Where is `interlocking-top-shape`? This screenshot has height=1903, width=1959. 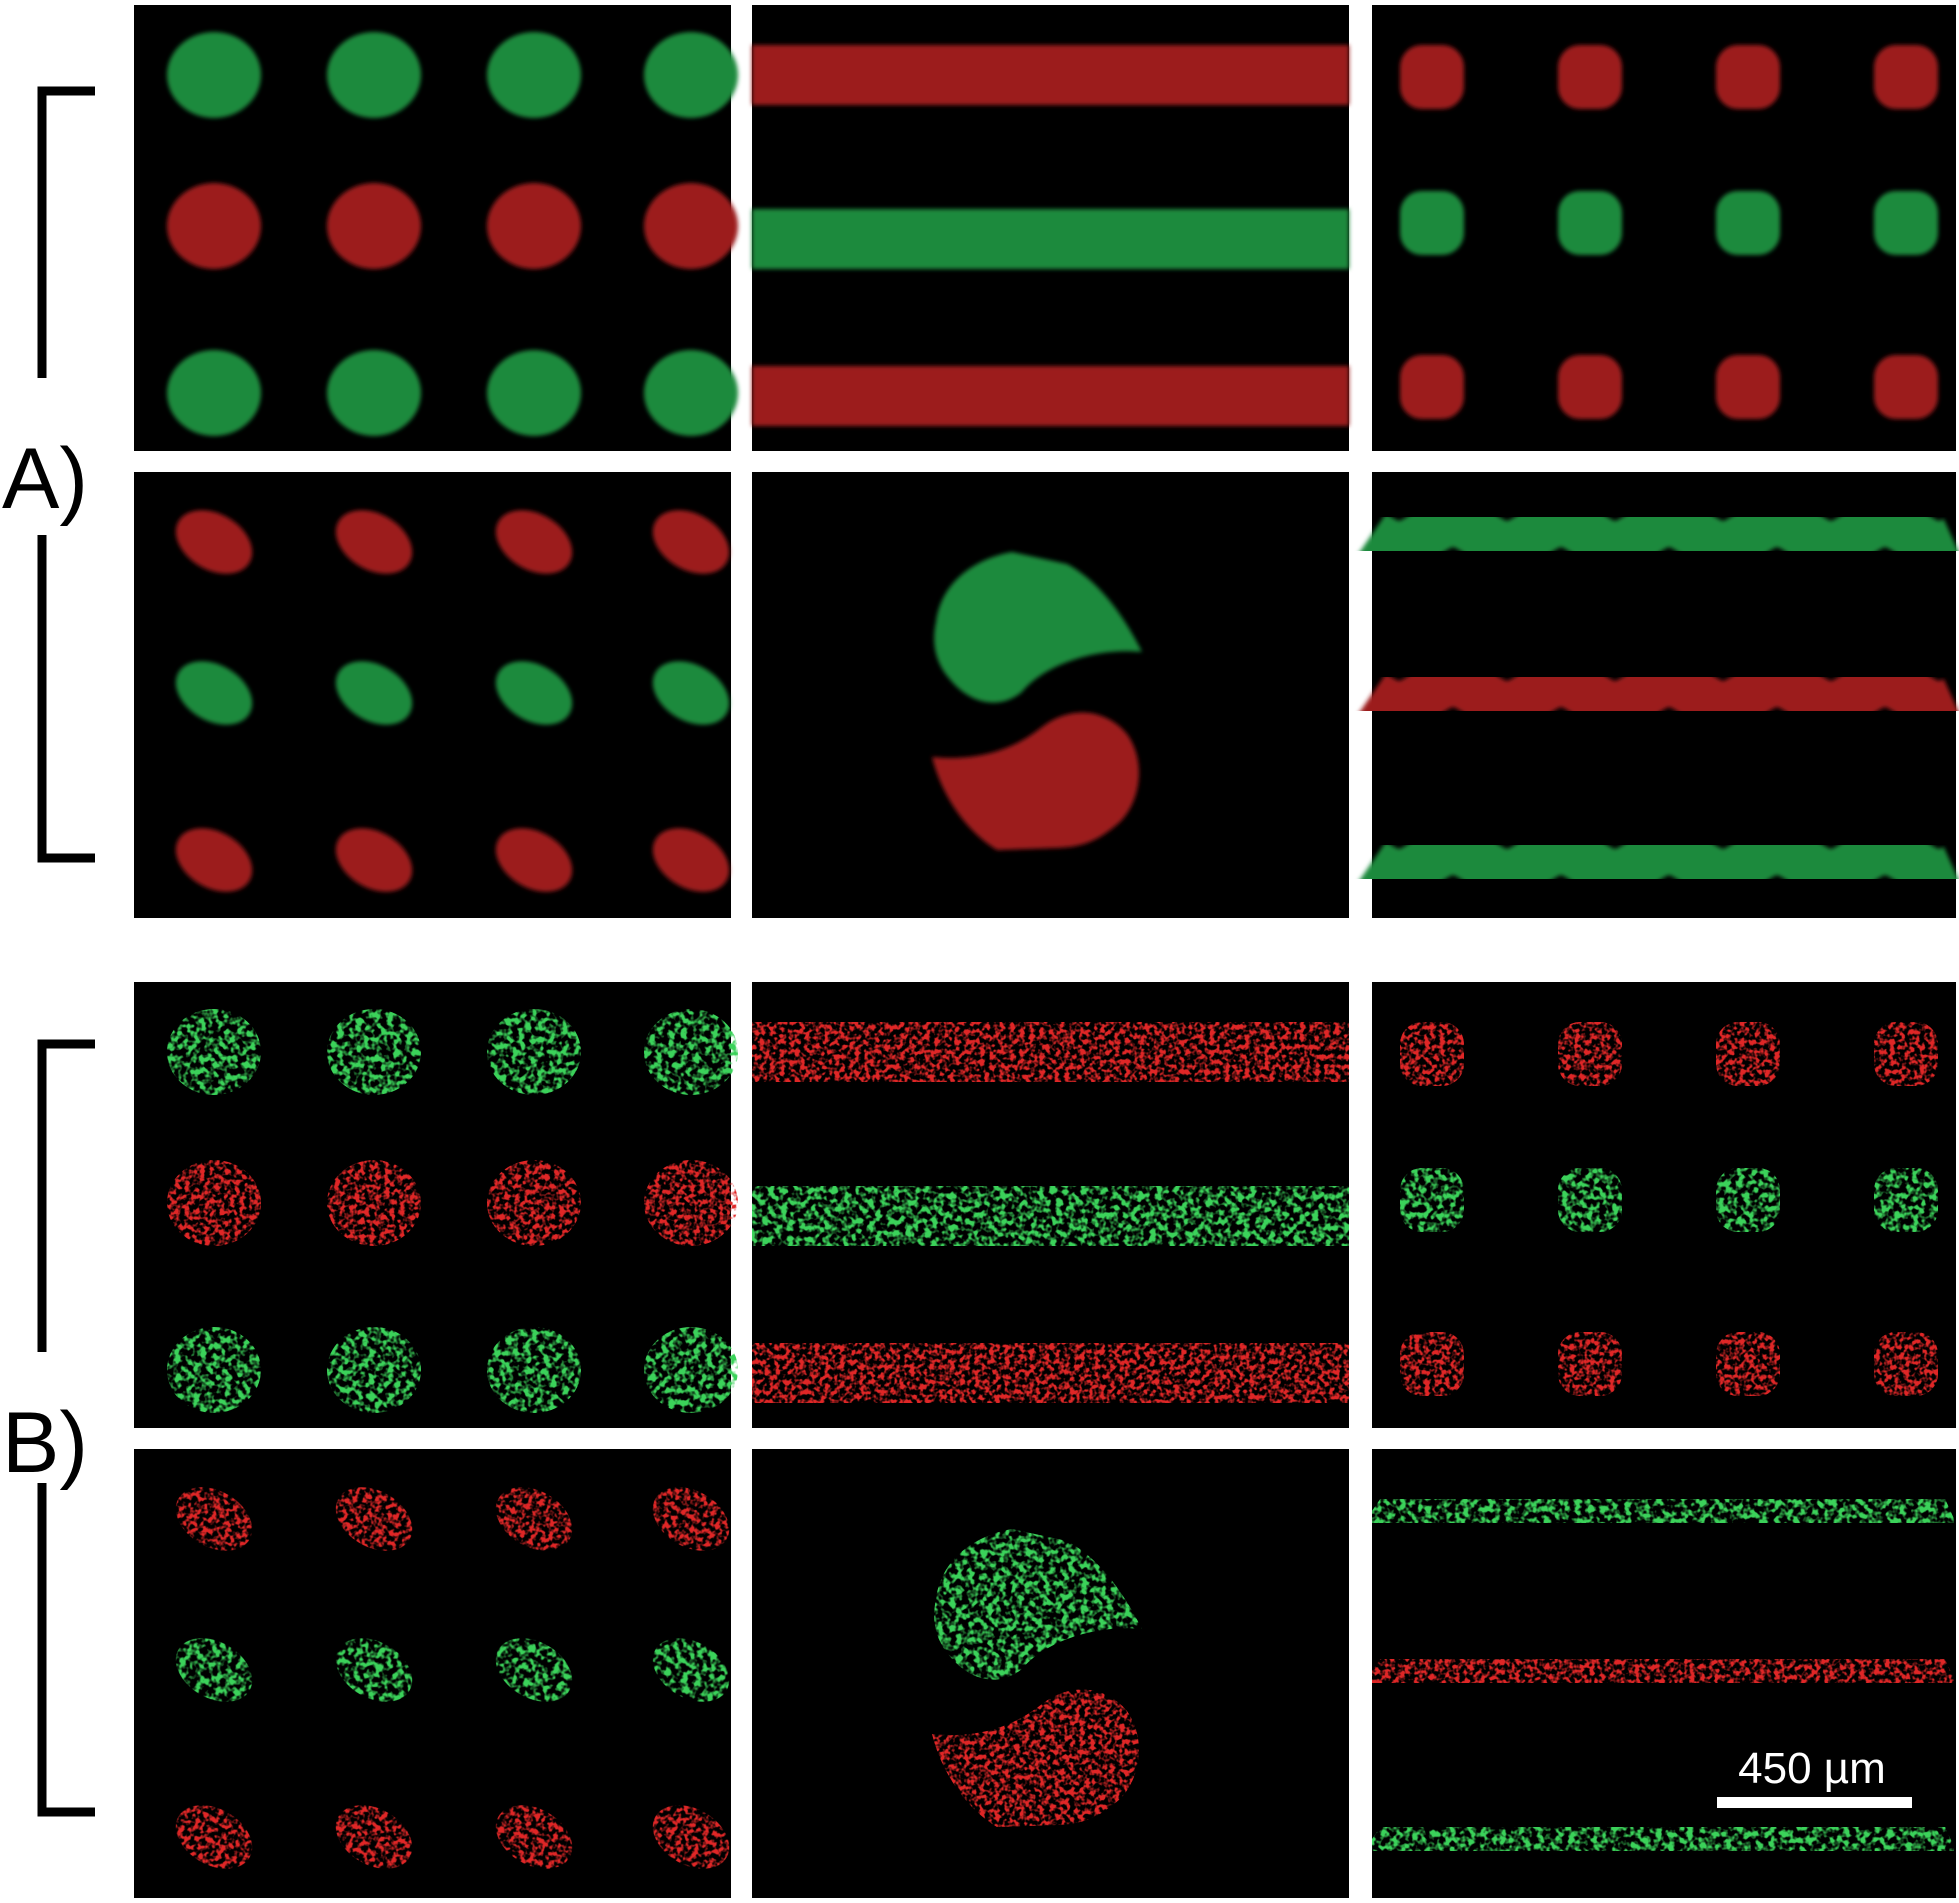
interlocking-top-shape is located at coordinates (1038, 1604).